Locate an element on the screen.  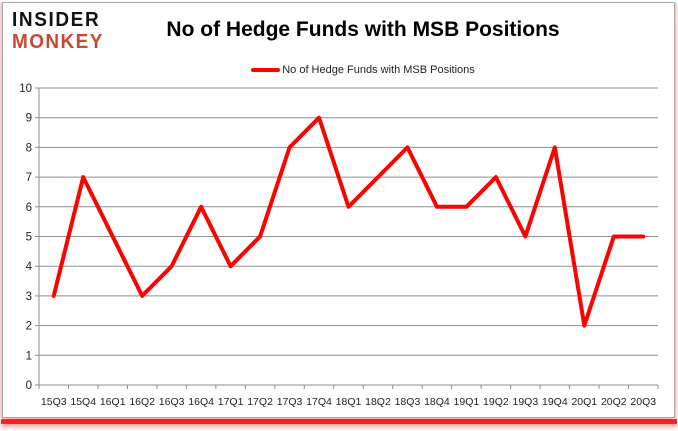
x-axis-label: 17Q3 is located at coordinates (290, 402).